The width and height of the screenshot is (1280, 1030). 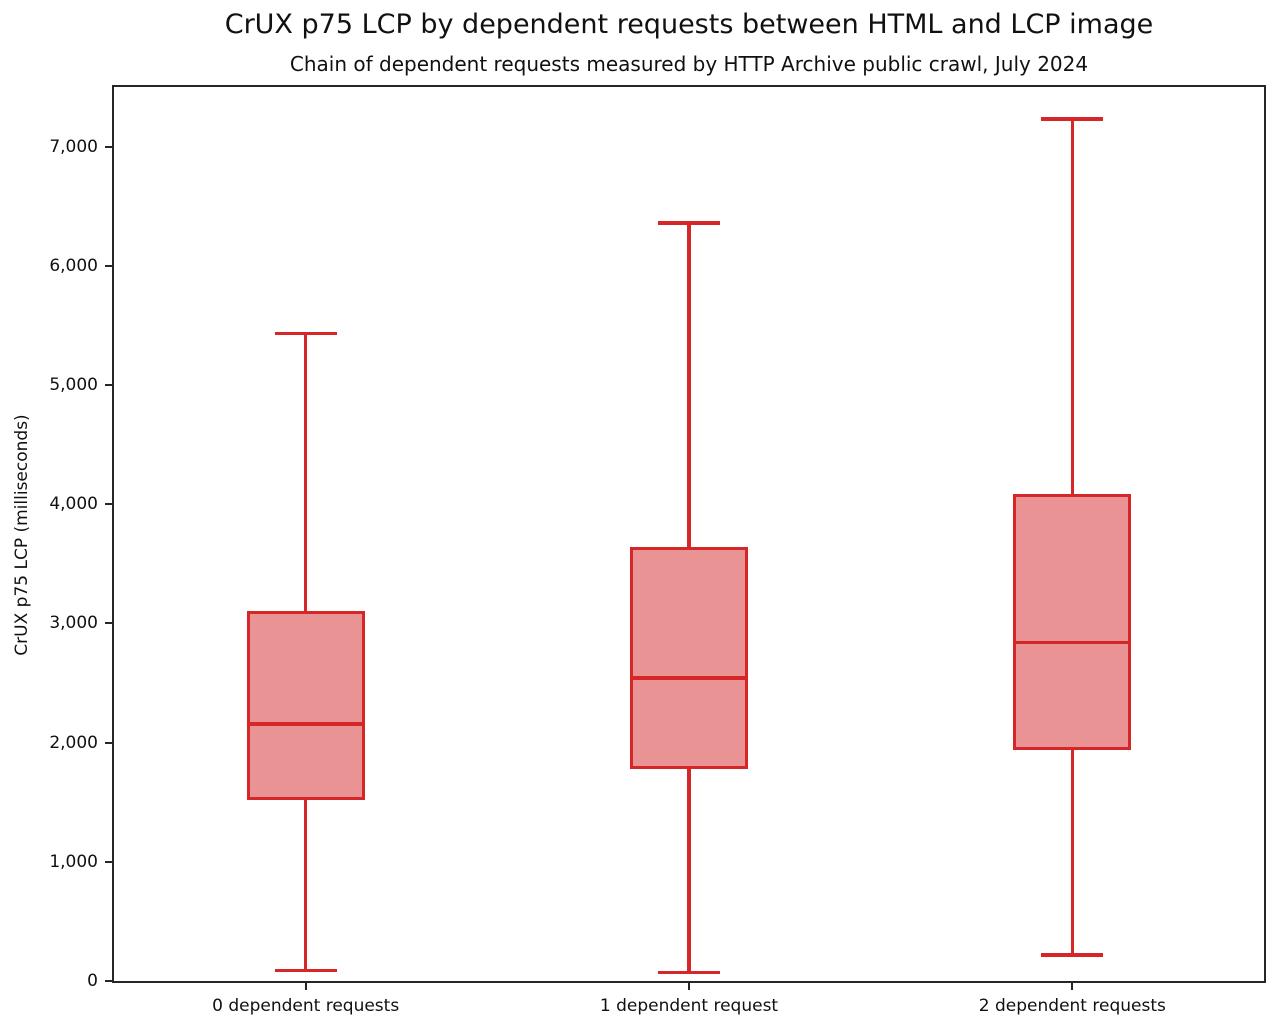 What do you see at coordinates (73, 385) in the screenshot?
I see `y-tick-label: 5,000` at bounding box center [73, 385].